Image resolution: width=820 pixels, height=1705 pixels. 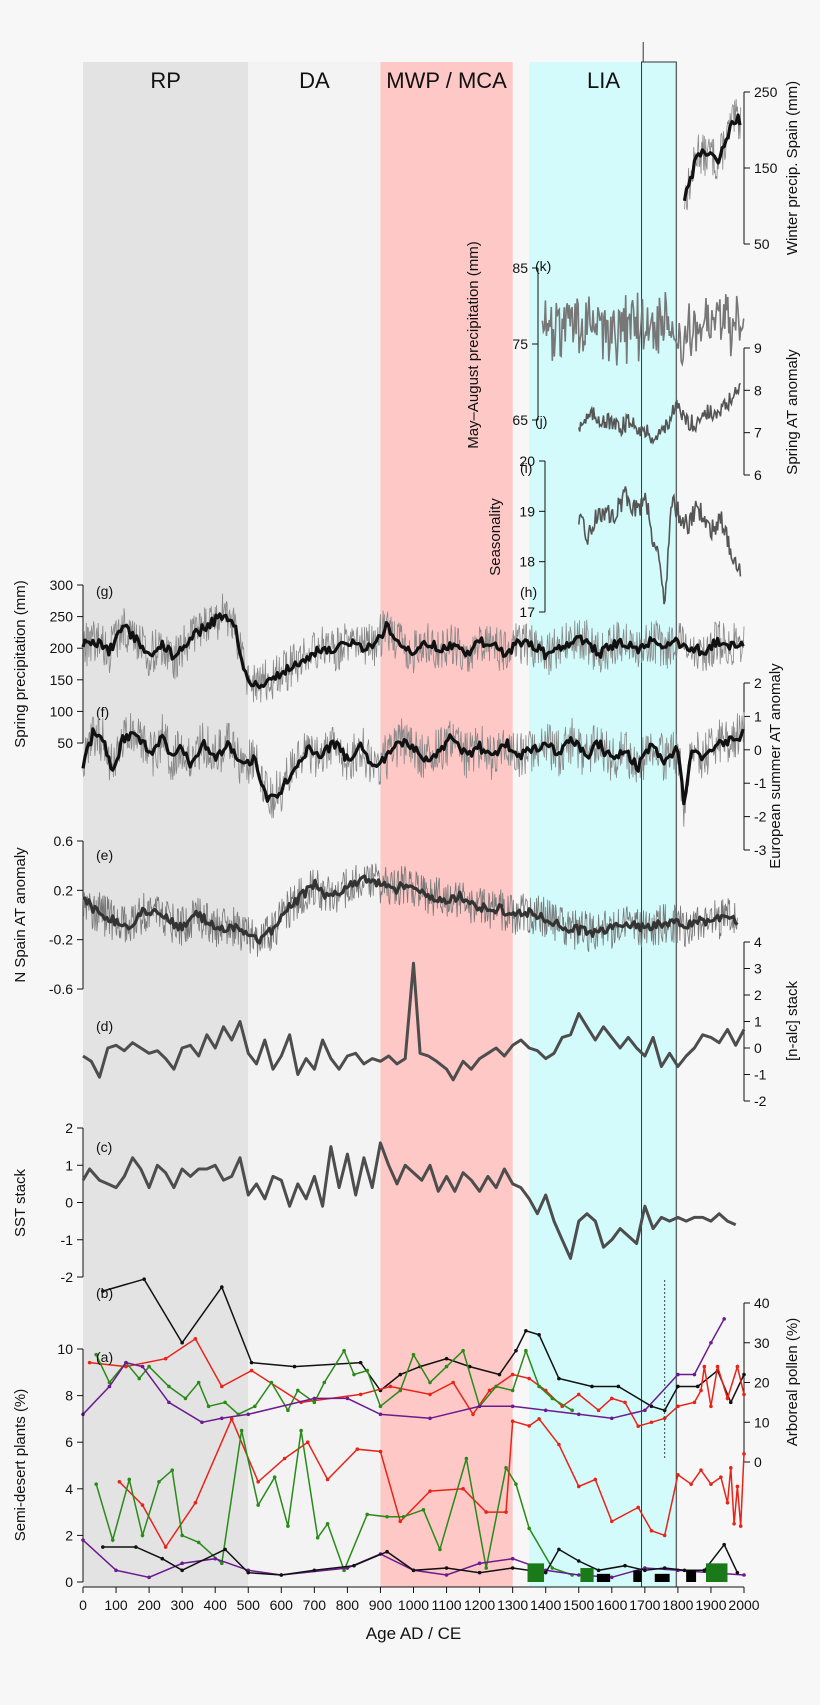 What do you see at coordinates (69, 1535) in the screenshot?
I see `y-tick-label: 2` at bounding box center [69, 1535].